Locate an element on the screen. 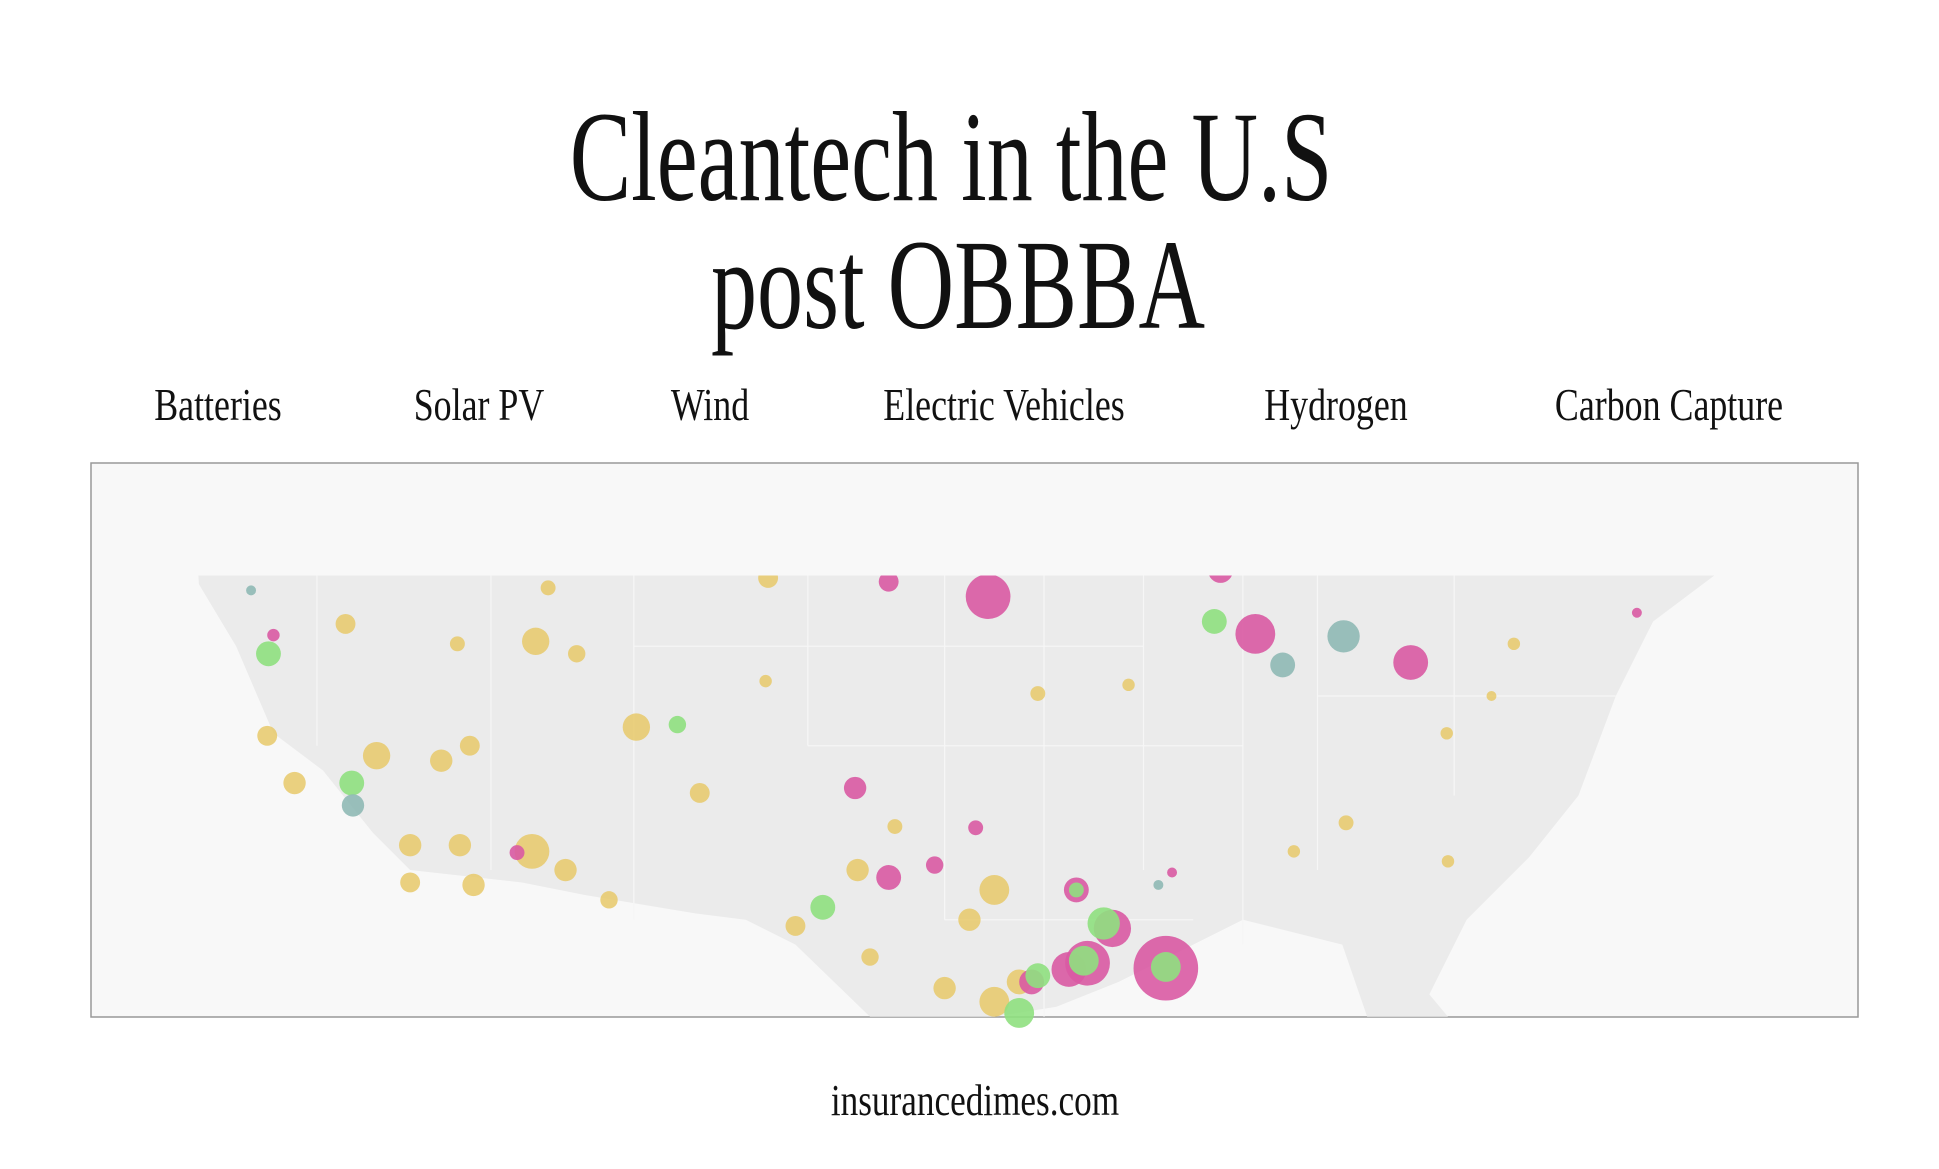 The width and height of the screenshot is (1939, 1169). tab: Hydrogen is located at coordinates (1335, 404).